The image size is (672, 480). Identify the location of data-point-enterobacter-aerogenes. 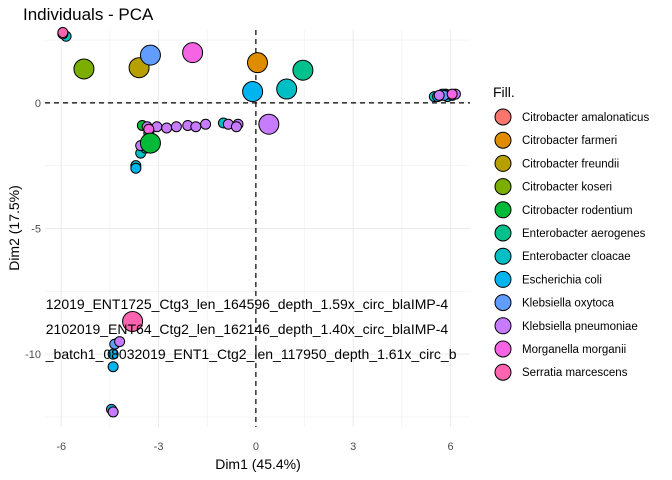
(303, 70).